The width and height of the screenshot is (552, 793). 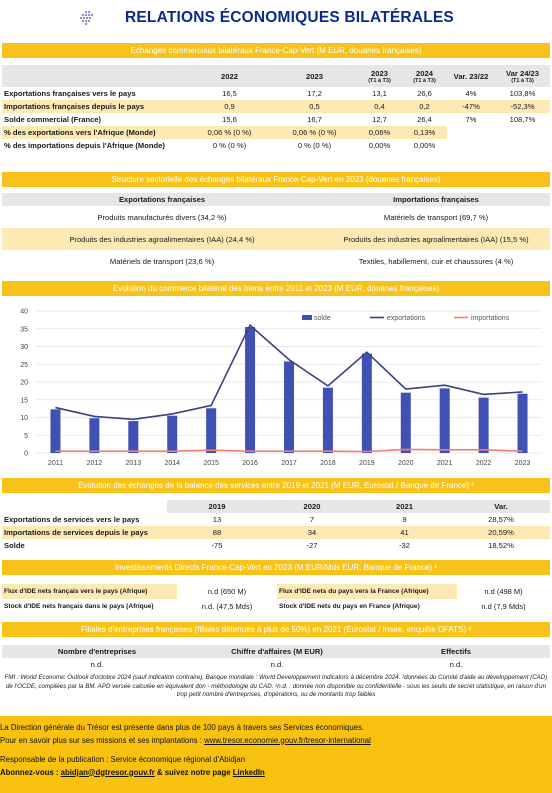 What do you see at coordinates (24, 418) in the screenshot?
I see `y-tick-label: 10` at bounding box center [24, 418].